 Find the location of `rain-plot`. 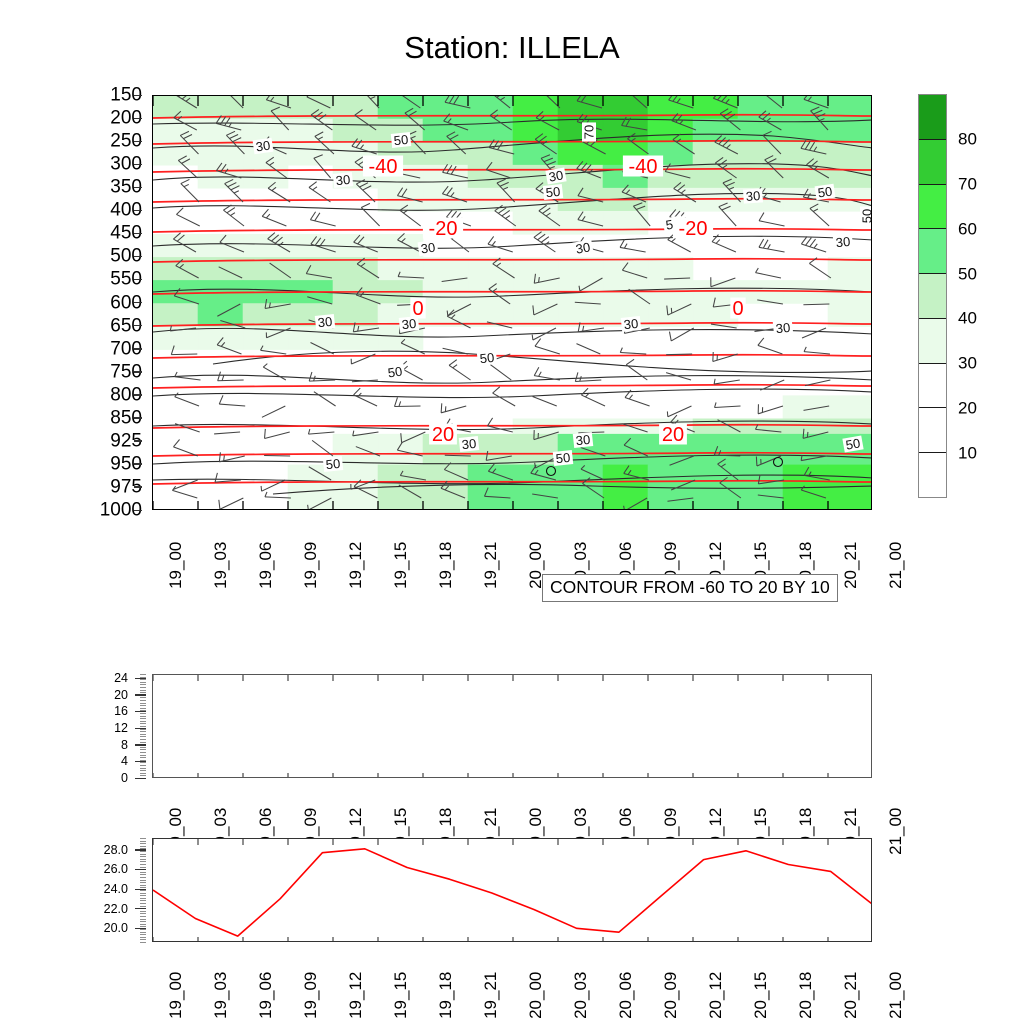

rain-plot is located at coordinates (512, 726).